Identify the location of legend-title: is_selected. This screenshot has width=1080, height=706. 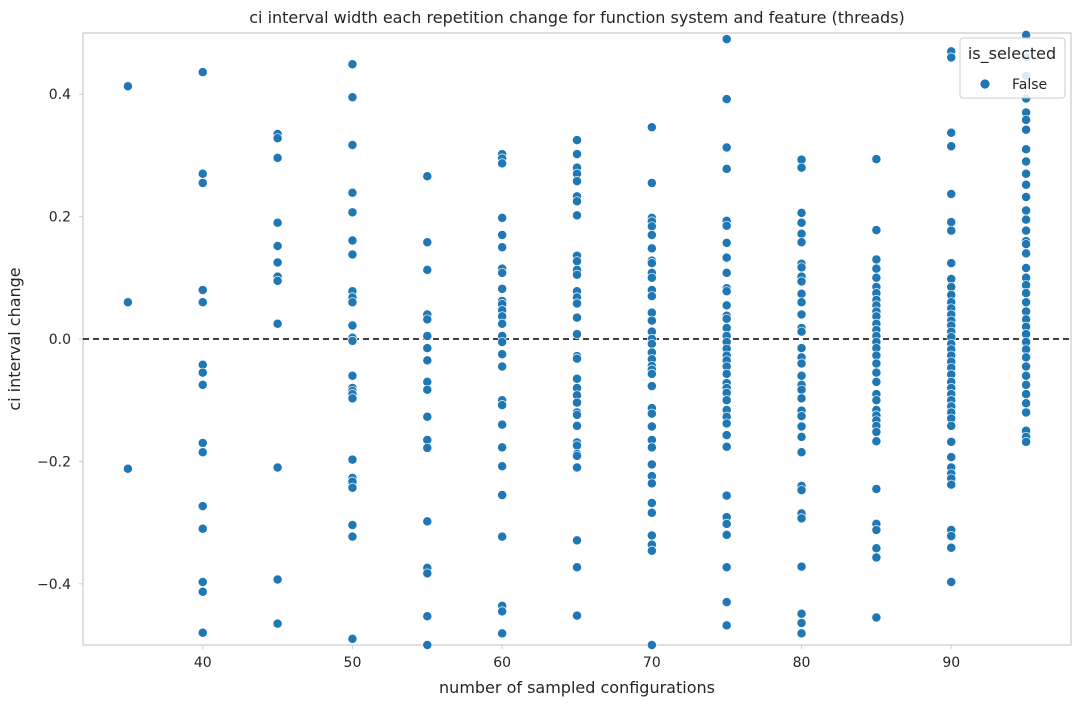
(1012, 54).